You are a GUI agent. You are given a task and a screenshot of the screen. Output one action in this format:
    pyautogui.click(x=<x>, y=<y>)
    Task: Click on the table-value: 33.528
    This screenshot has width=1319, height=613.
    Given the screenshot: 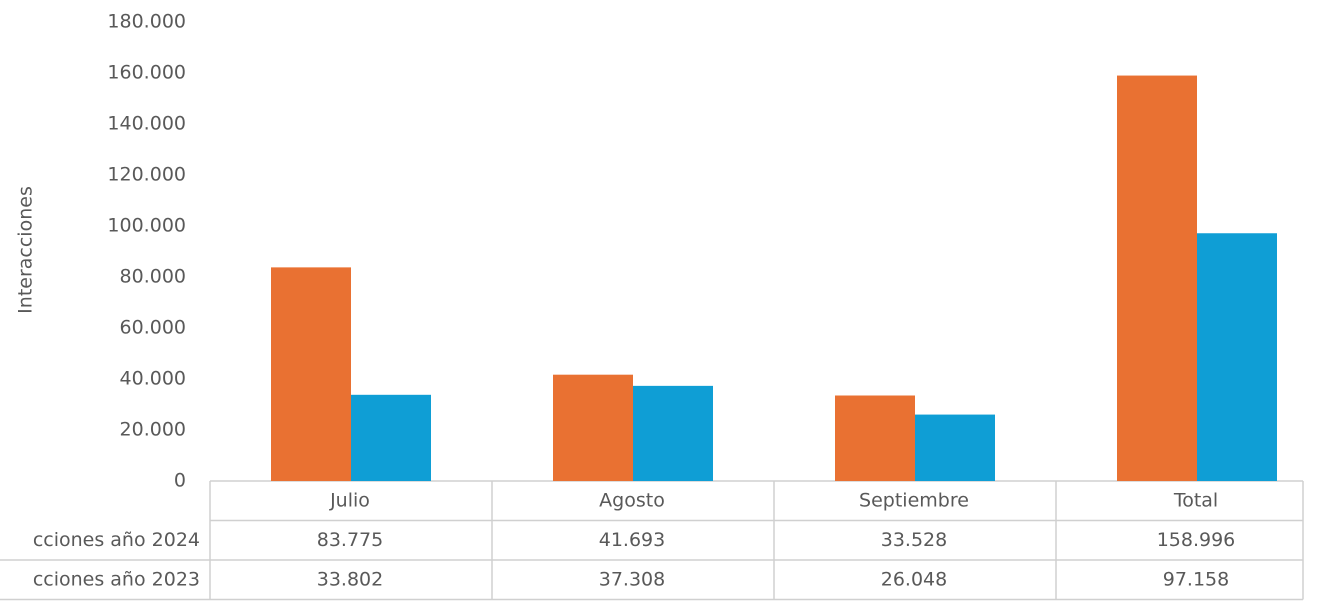 What is the action you would take?
    pyautogui.click(x=914, y=540)
    